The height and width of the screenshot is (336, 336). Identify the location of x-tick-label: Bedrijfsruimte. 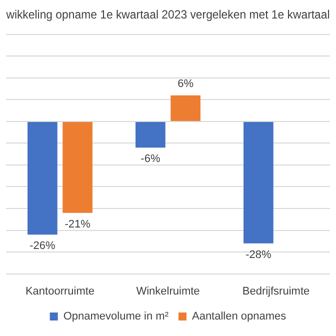
(276, 291).